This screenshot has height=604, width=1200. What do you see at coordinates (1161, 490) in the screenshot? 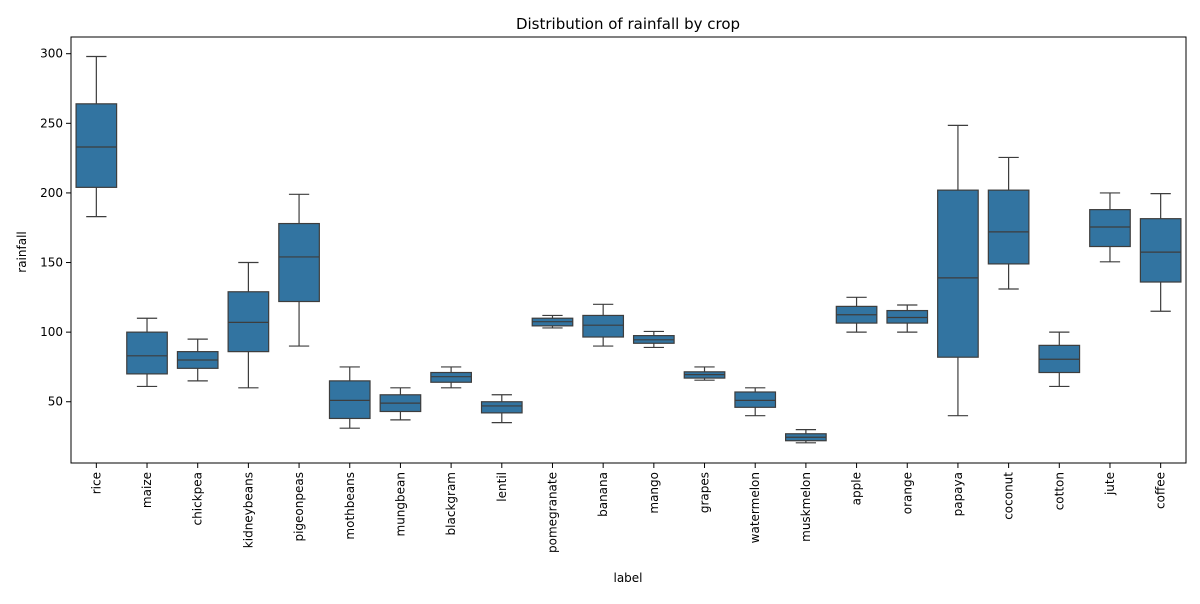
I see `x-tick-label: coffee` at bounding box center [1161, 490].